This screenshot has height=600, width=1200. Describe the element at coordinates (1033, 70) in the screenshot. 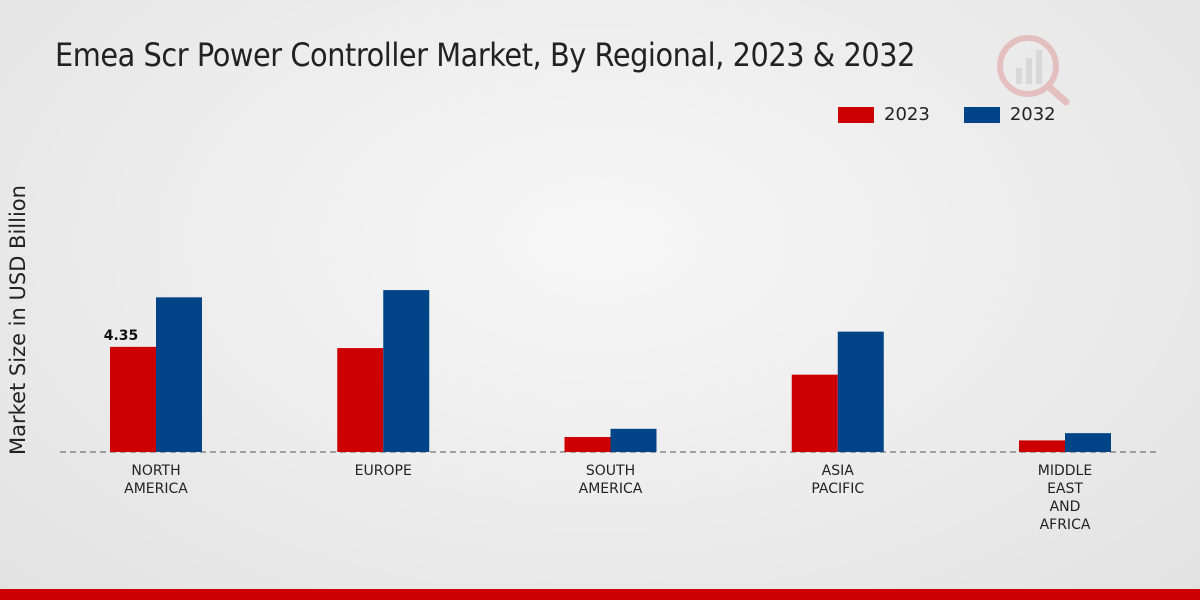

I see `watermark-logo-icon` at that location.